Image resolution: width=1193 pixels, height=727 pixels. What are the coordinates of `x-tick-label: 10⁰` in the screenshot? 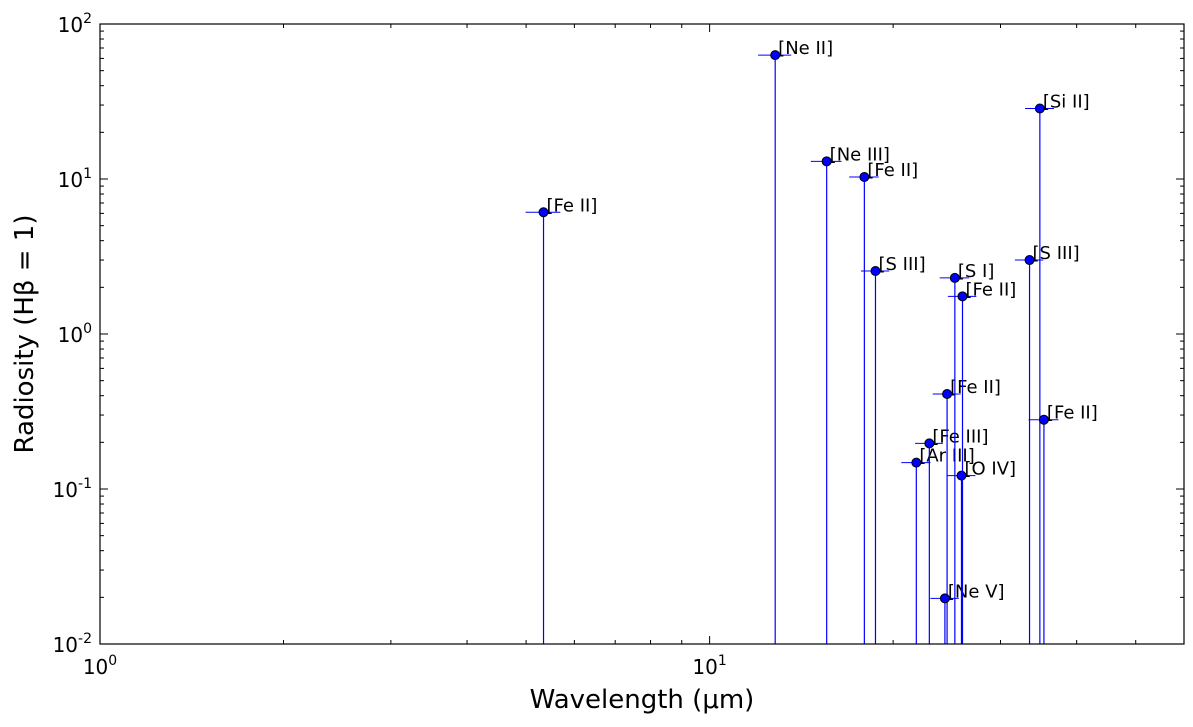 It's located at (100, 666).